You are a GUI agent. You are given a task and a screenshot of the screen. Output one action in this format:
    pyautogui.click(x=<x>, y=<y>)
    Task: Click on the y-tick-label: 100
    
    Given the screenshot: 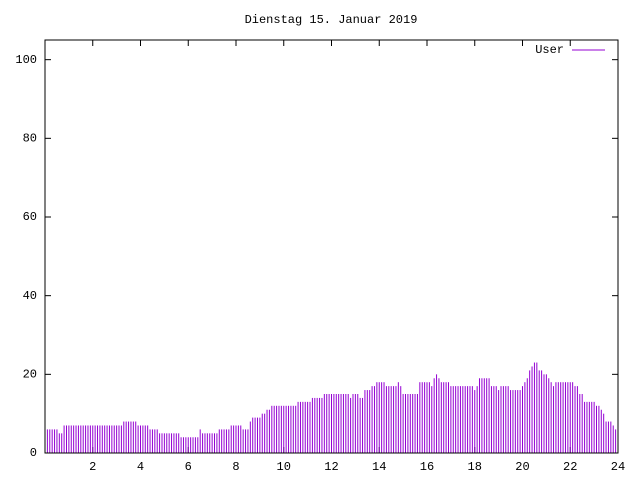 What is the action you would take?
    pyautogui.click(x=26, y=60)
    